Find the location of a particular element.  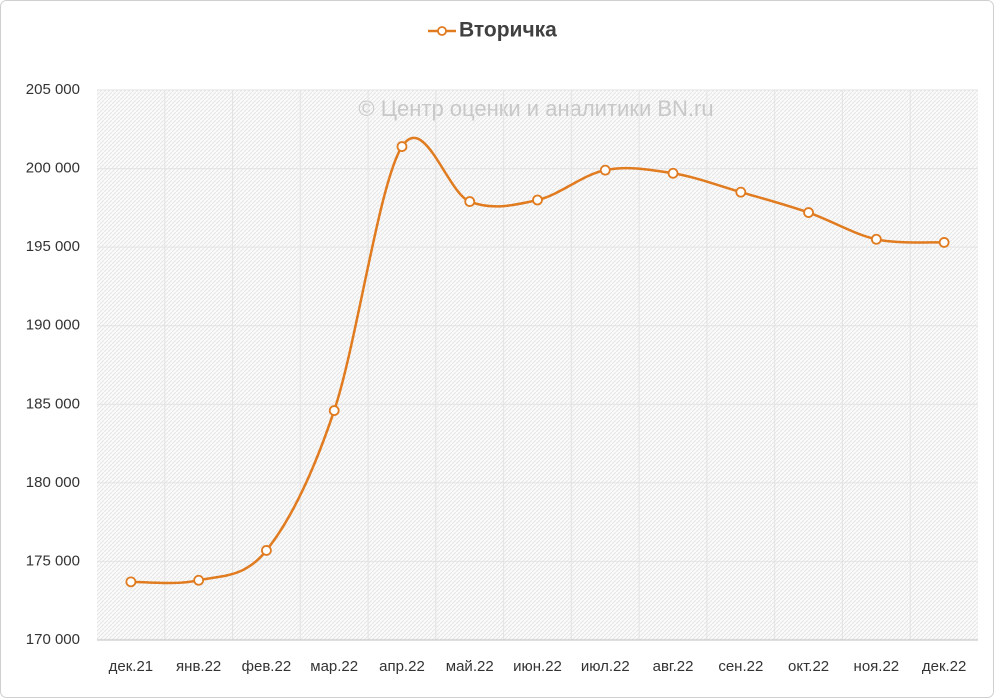

y-tick-label: 195 000 is located at coordinates (53, 246).